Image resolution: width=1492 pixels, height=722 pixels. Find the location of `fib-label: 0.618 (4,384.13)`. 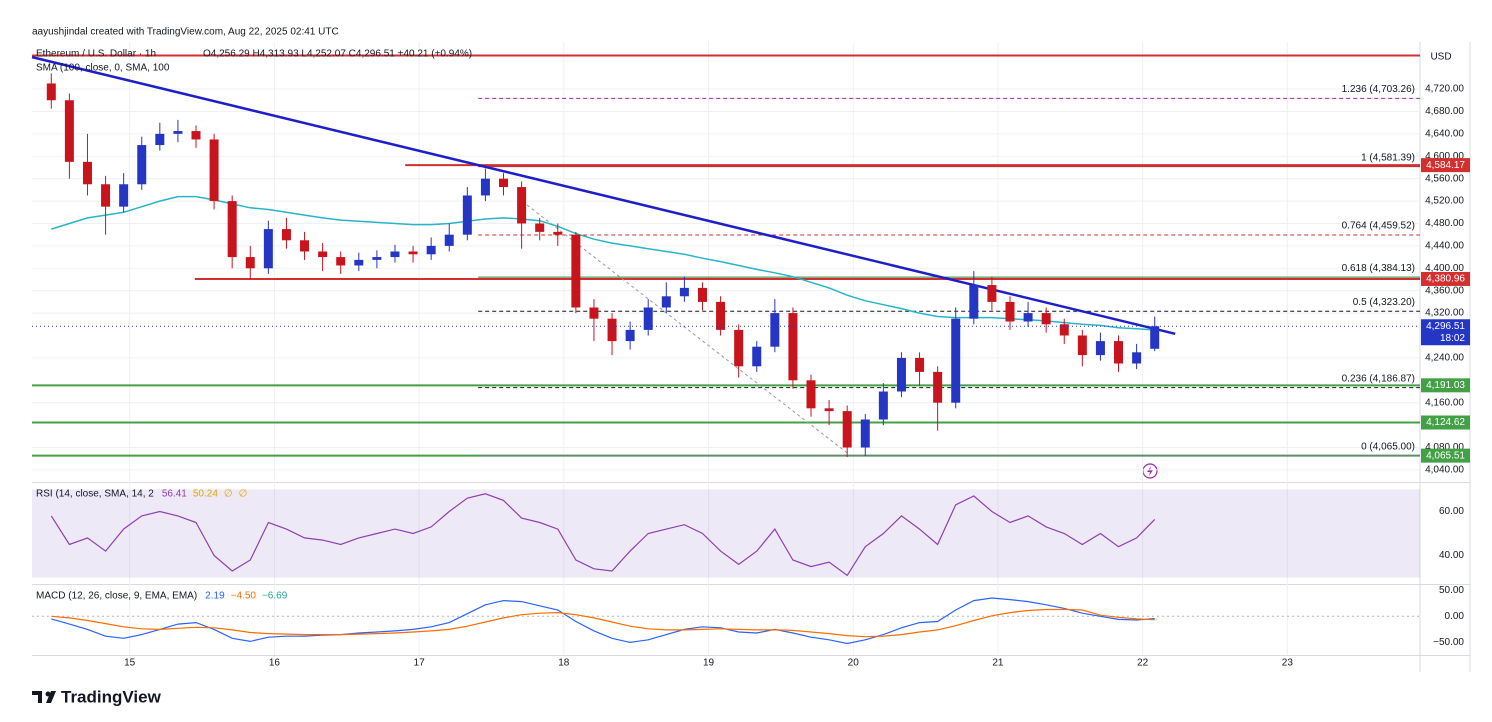

fib-label: 0.618 (4,384.13) is located at coordinates (1378, 268).